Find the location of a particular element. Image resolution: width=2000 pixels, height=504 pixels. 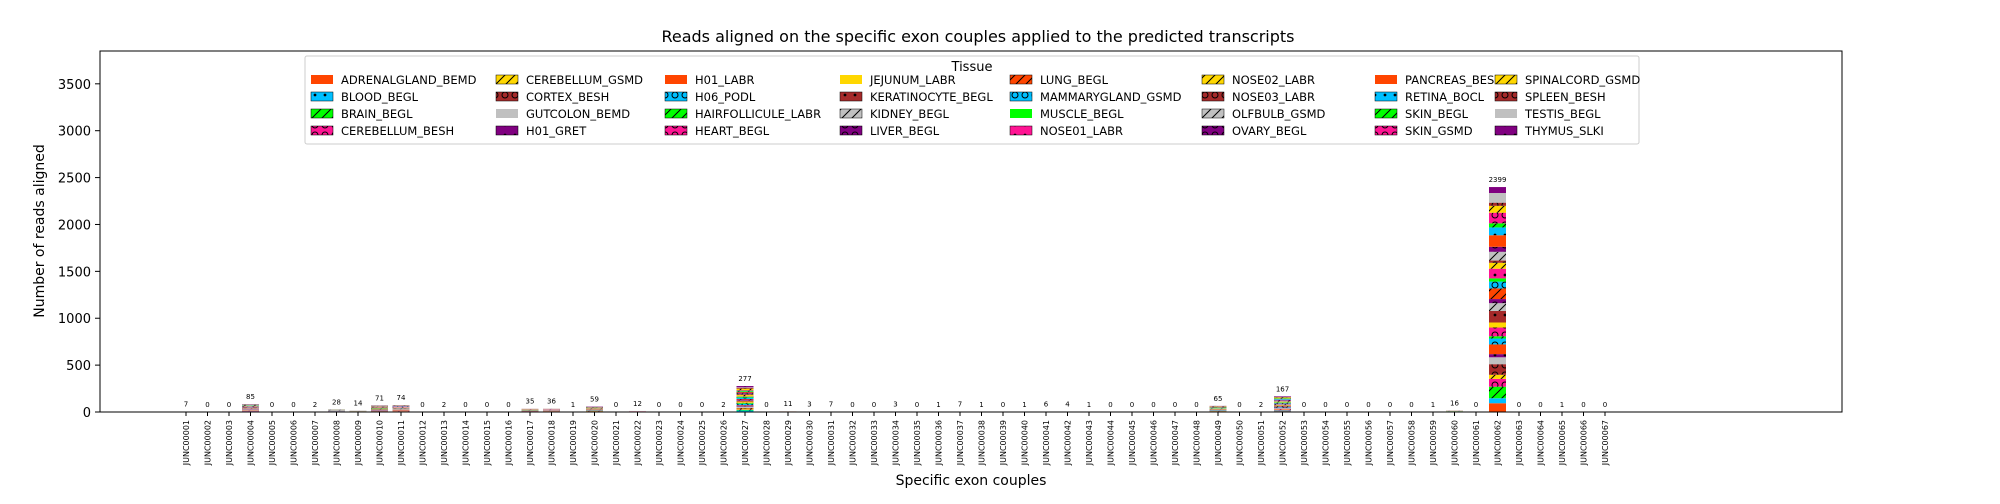

x-tick-label: JUNC00033 is located at coordinates (874, 443).